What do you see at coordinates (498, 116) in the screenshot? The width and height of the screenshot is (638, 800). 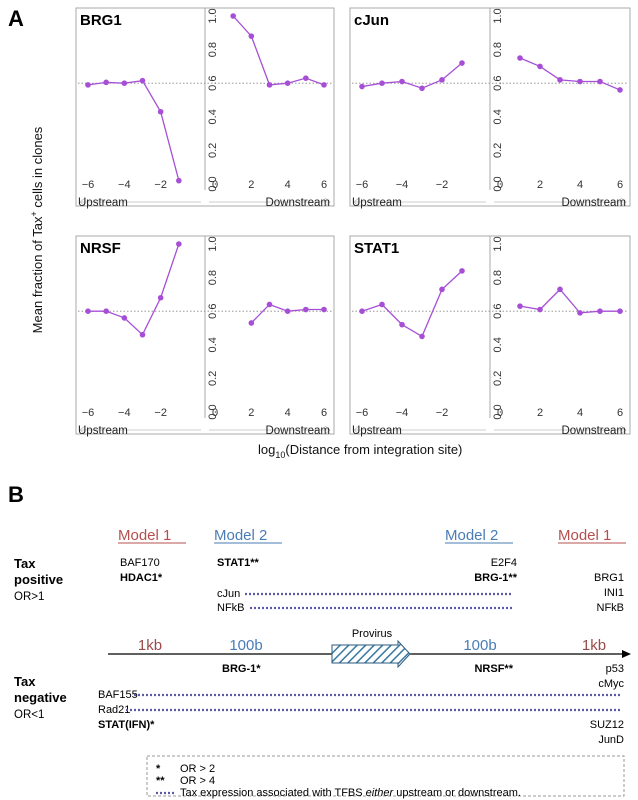 I see `chart-1-y-tick: 0.4` at bounding box center [498, 116].